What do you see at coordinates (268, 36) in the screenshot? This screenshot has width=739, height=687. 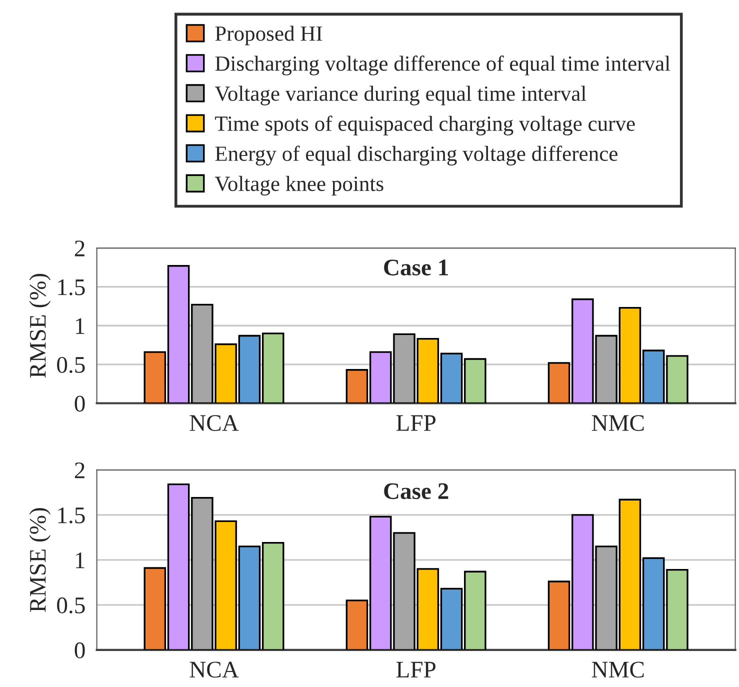 I see `legend-label: Proposed HI` at bounding box center [268, 36].